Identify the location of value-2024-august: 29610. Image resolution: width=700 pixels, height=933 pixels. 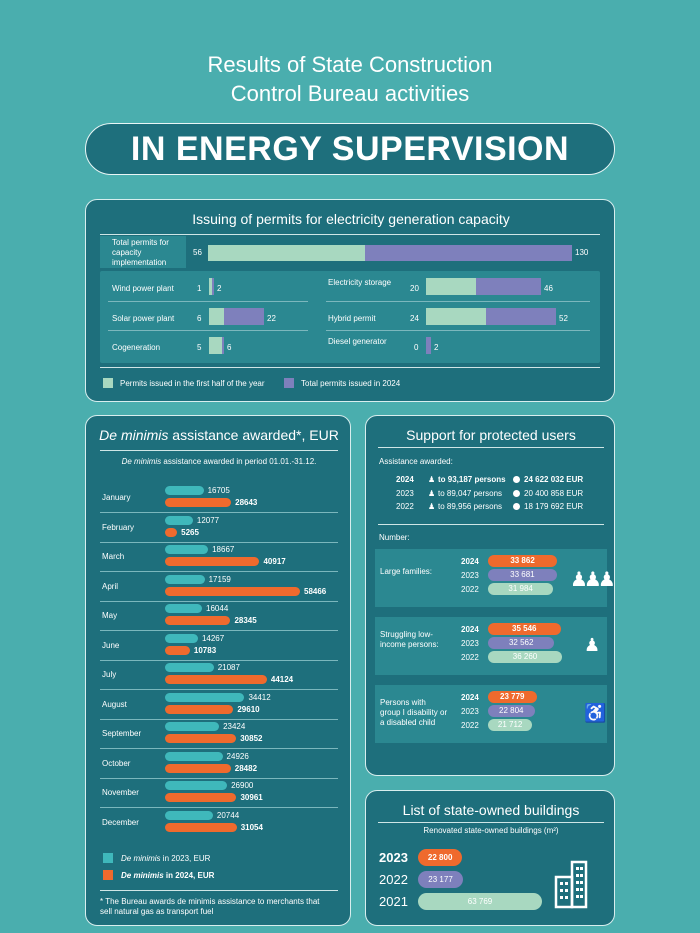
(248, 709).